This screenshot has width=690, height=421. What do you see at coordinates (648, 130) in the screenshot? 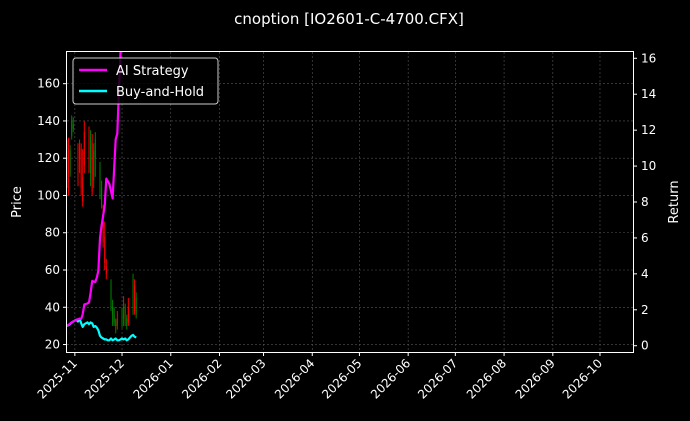
I see `right-tick-label: 12` at bounding box center [648, 130].